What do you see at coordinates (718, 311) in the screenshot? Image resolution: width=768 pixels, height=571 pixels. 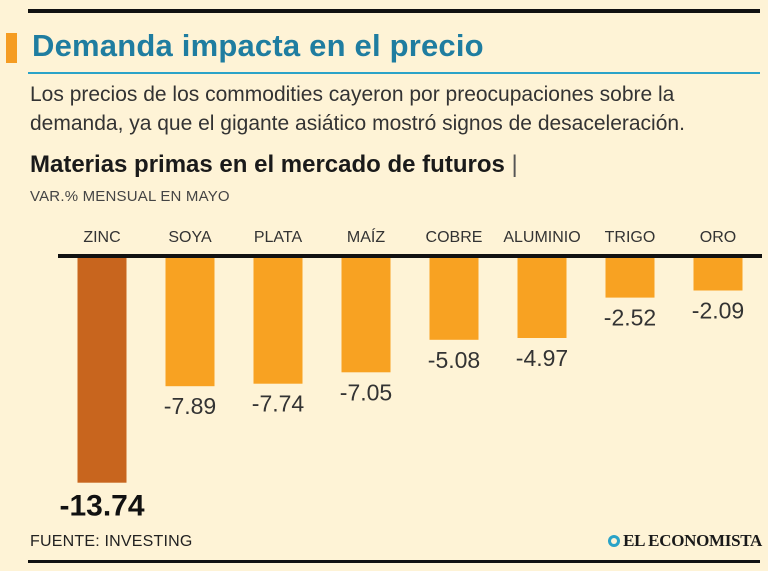 I see `value-label: -2.09` at bounding box center [718, 311].